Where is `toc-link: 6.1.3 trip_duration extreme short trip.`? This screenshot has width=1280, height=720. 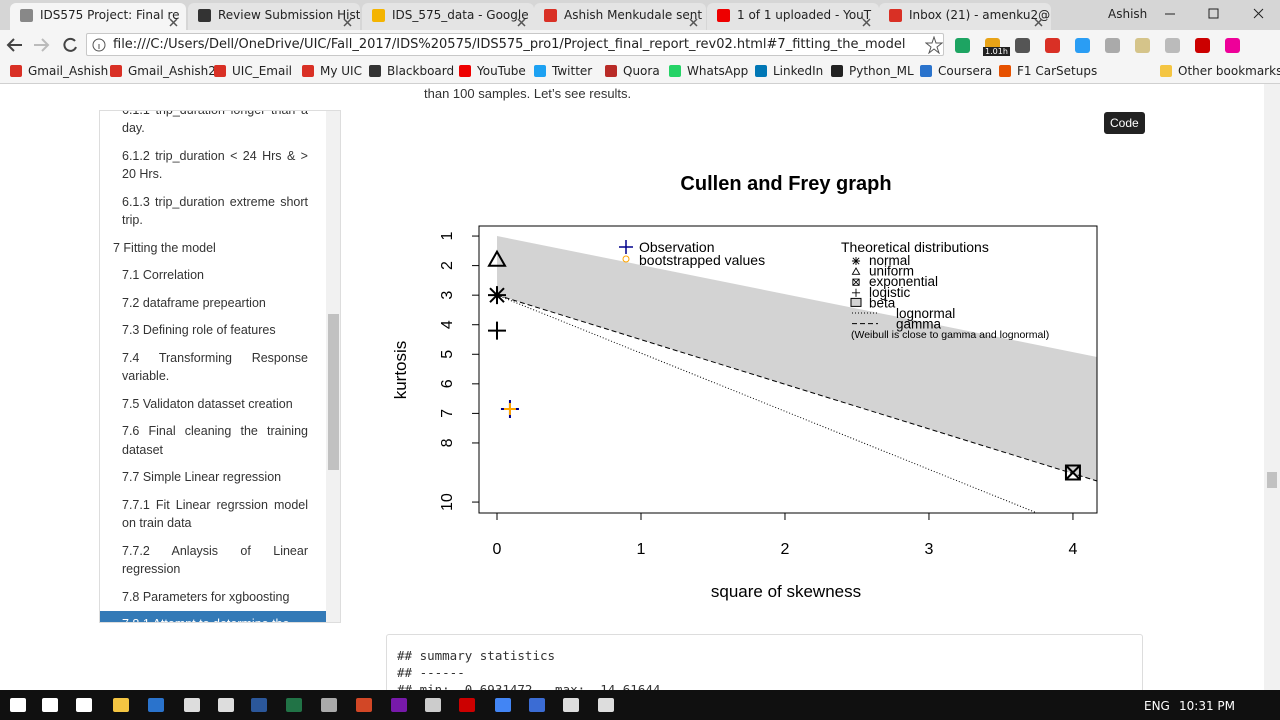
toc-link: 6.1.3 trip_duration extreme short trip. is located at coordinates (215, 211).